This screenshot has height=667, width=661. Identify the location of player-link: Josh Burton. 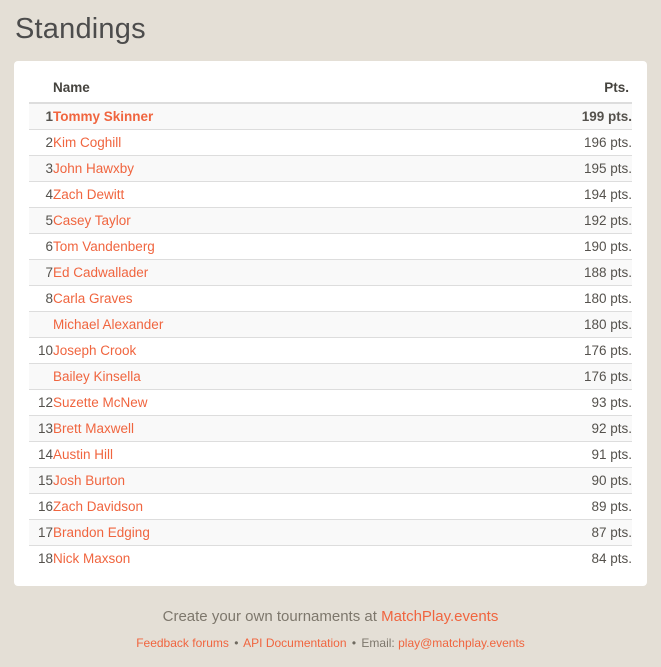
(89, 480).